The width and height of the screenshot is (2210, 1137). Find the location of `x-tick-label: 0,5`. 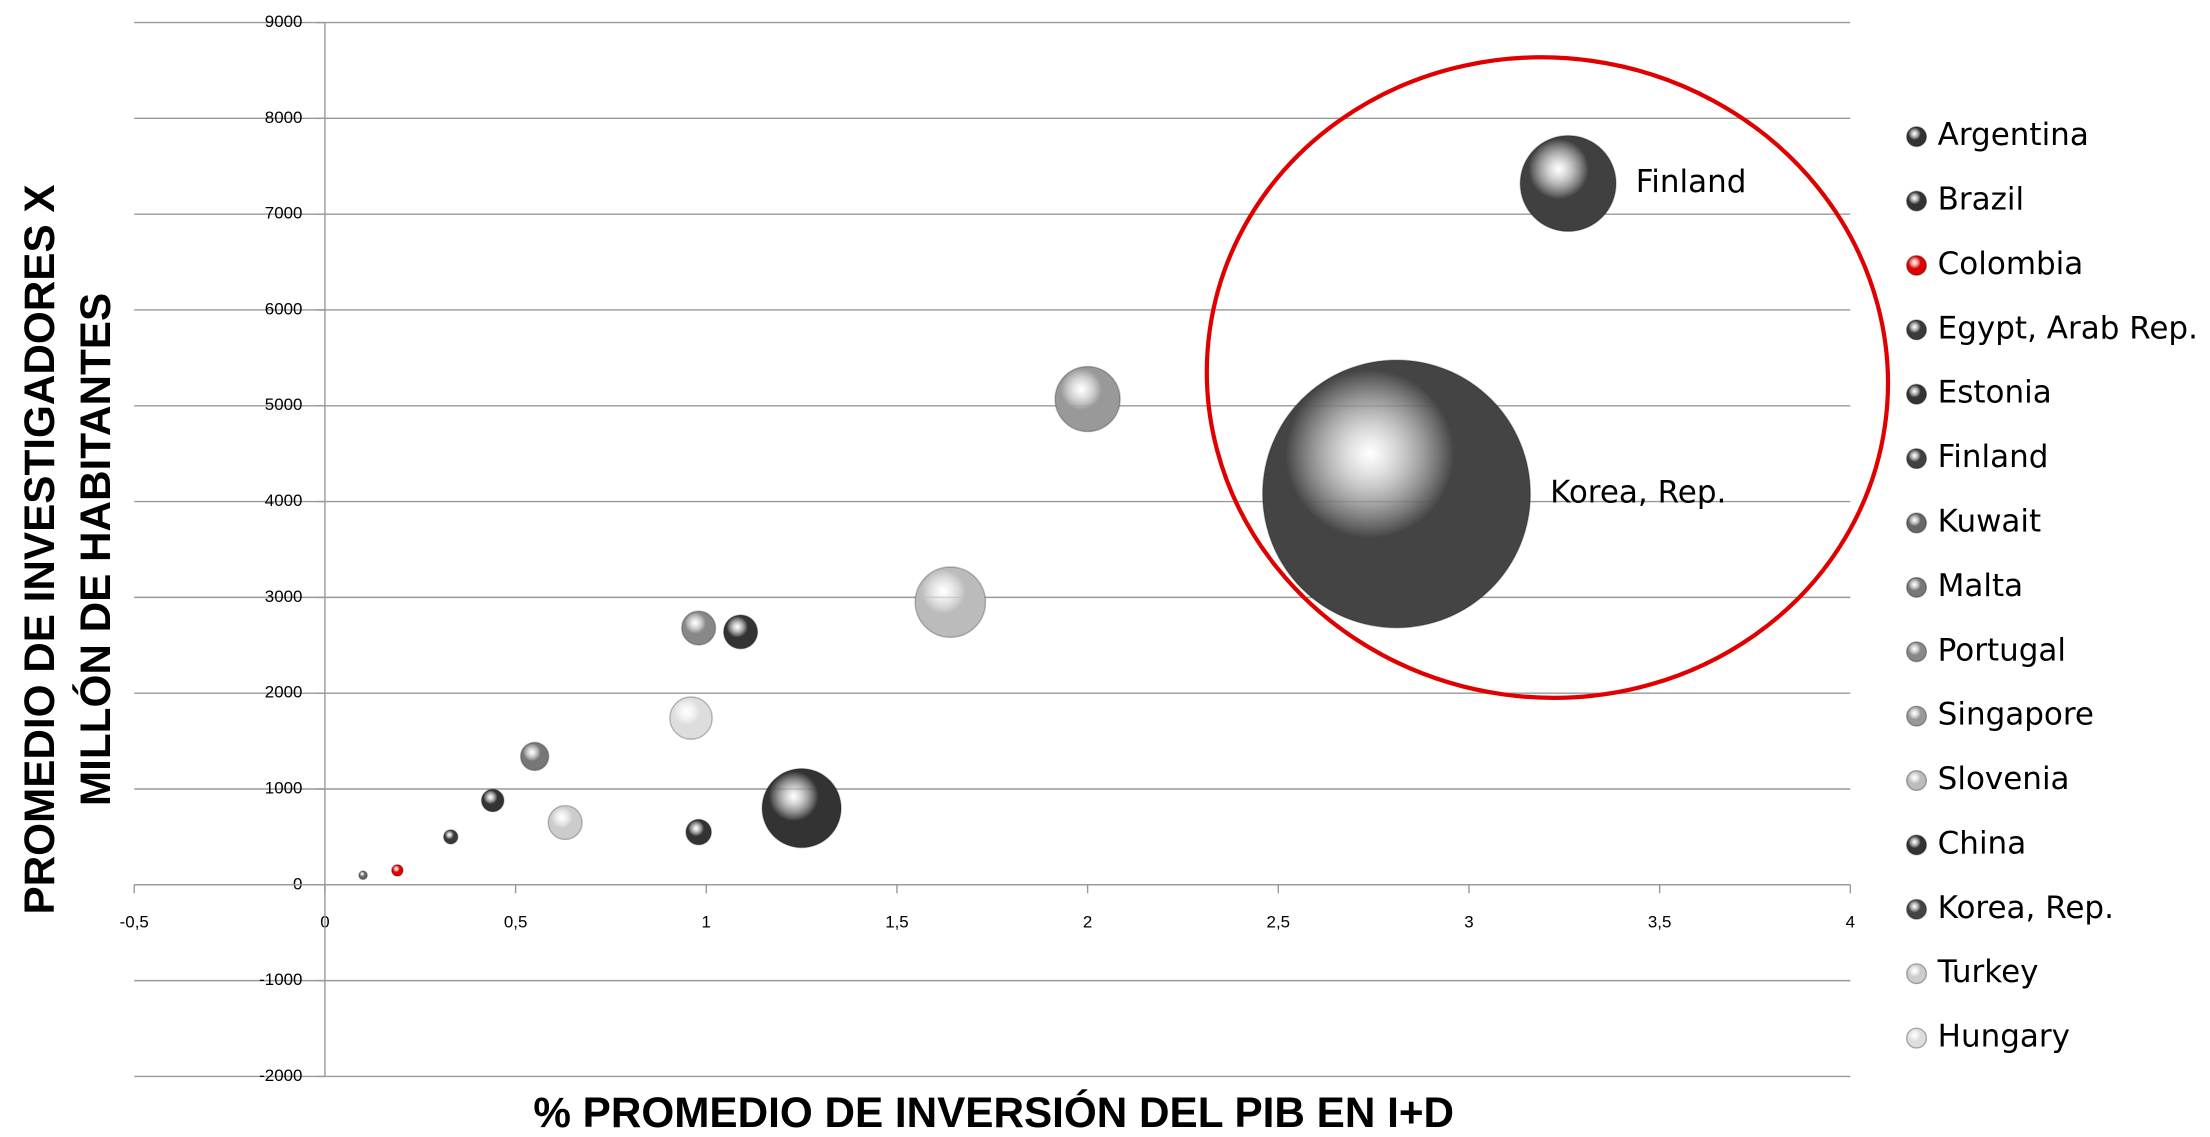

x-tick-label: 0,5 is located at coordinates (515, 921).